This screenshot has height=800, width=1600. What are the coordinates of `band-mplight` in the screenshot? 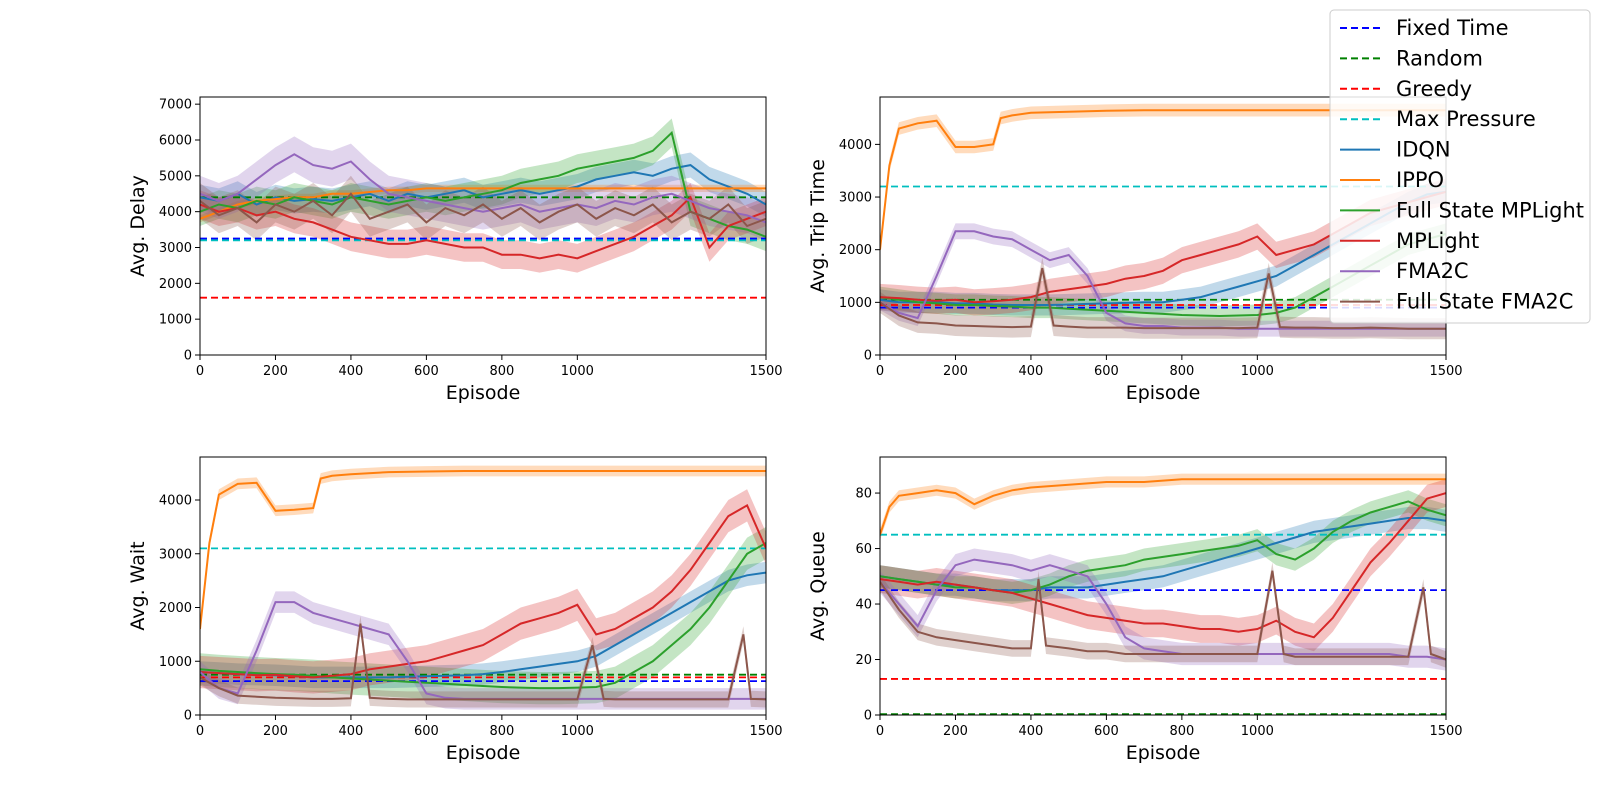 It's located at (1163, 565).